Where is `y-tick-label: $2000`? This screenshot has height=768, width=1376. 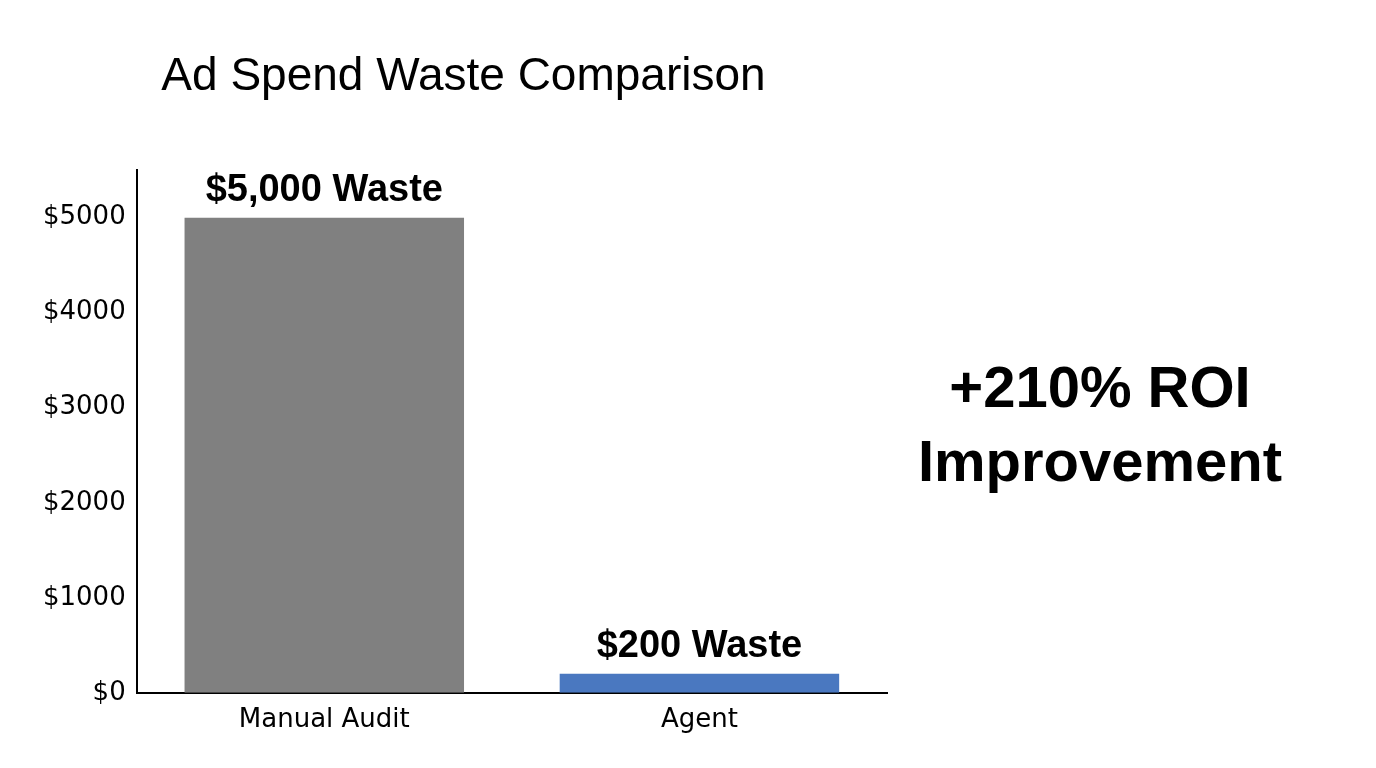
y-tick-label: $2000 is located at coordinates (84, 500).